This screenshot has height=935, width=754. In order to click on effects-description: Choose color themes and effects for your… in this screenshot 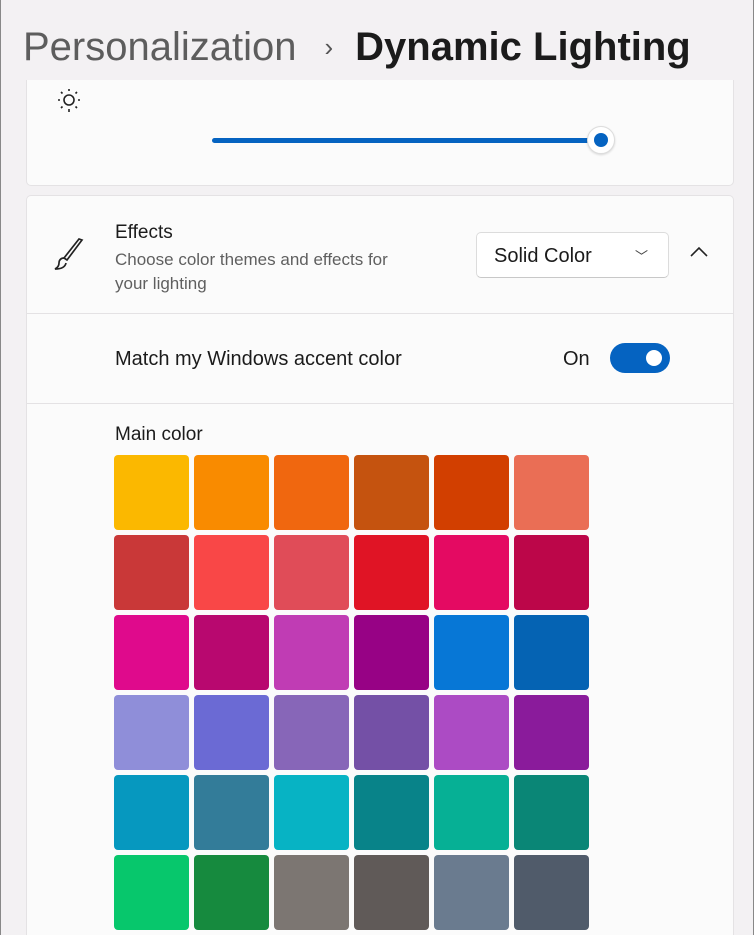, I will do `click(251, 271)`.